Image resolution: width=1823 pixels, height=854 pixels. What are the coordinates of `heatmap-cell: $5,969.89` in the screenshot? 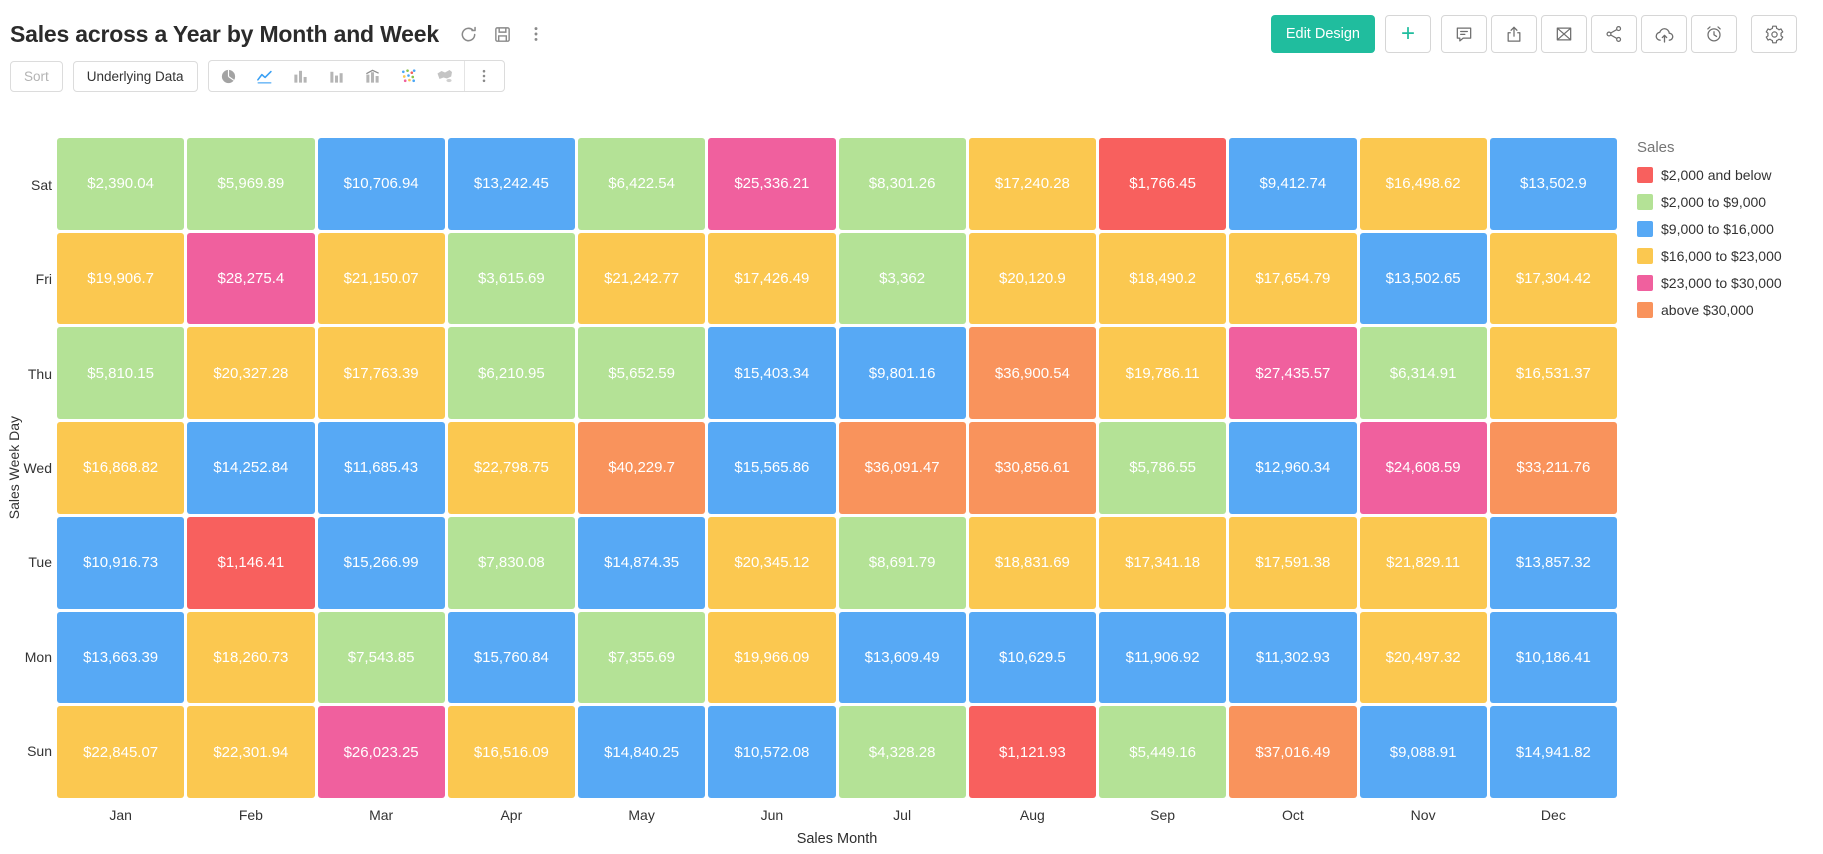 It's located at (251, 184).